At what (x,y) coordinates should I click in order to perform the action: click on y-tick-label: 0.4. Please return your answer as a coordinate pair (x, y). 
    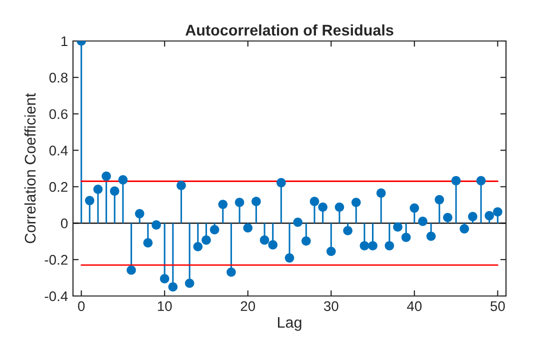
    Looking at the image, I should click on (58, 151).